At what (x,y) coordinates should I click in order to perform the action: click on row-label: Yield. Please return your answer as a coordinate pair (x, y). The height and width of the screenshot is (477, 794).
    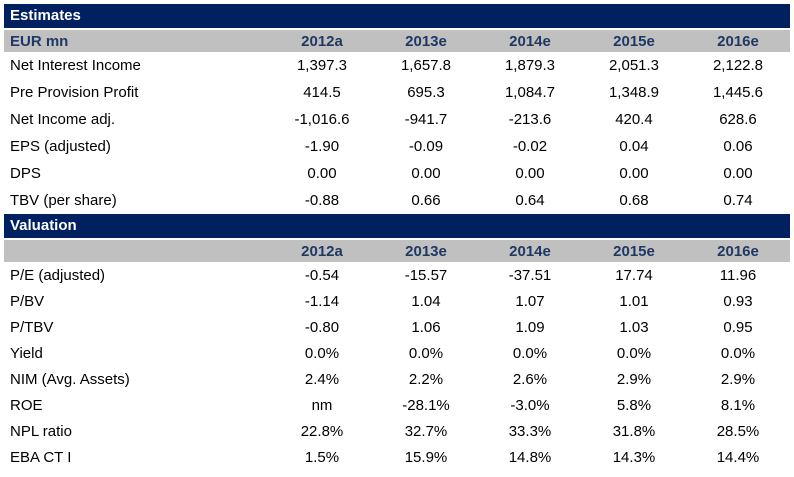
    Looking at the image, I should click on (137, 353).